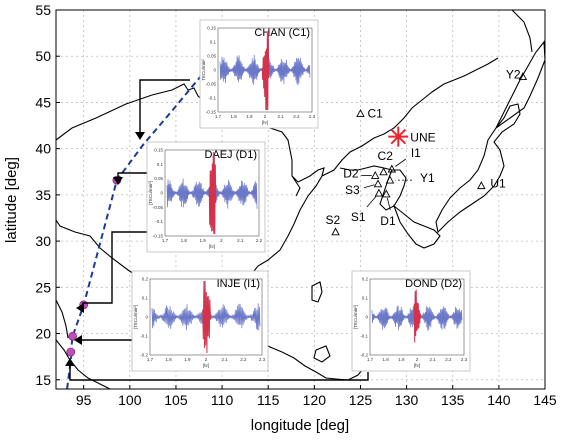  I want to click on station-marker-c2, so click(383, 171).